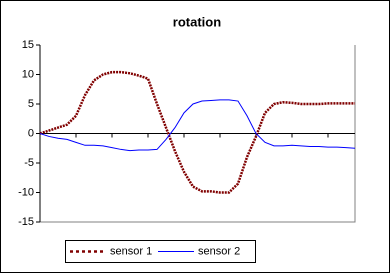 The height and width of the screenshot is (273, 390). I want to click on chart-title: rotation, so click(197, 21).